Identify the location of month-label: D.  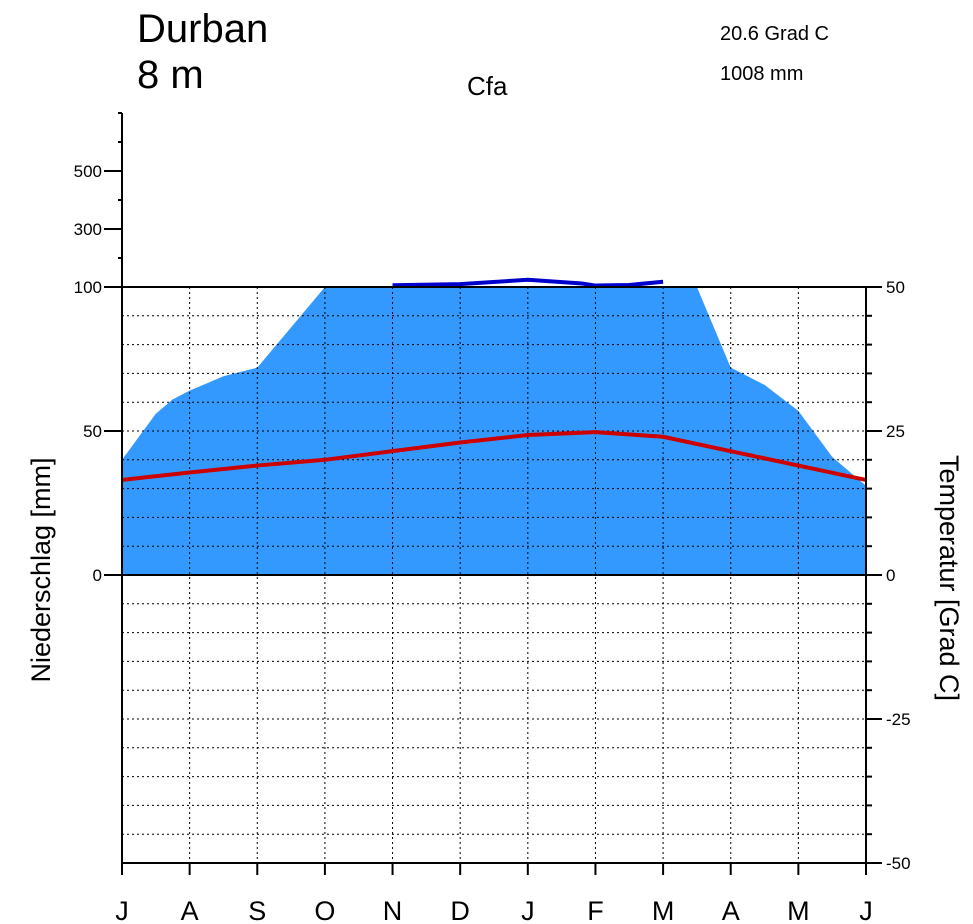
(460, 910).